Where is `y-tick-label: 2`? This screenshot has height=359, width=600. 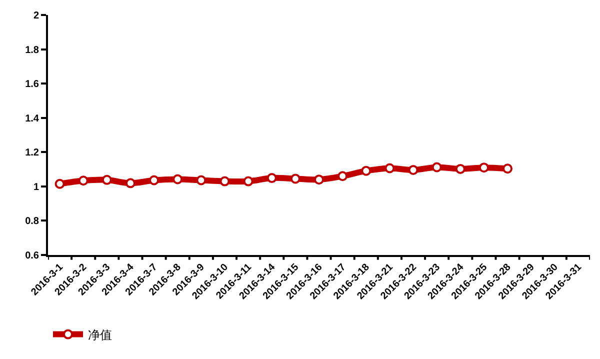 y-tick-label: 2 is located at coordinates (36, 16).